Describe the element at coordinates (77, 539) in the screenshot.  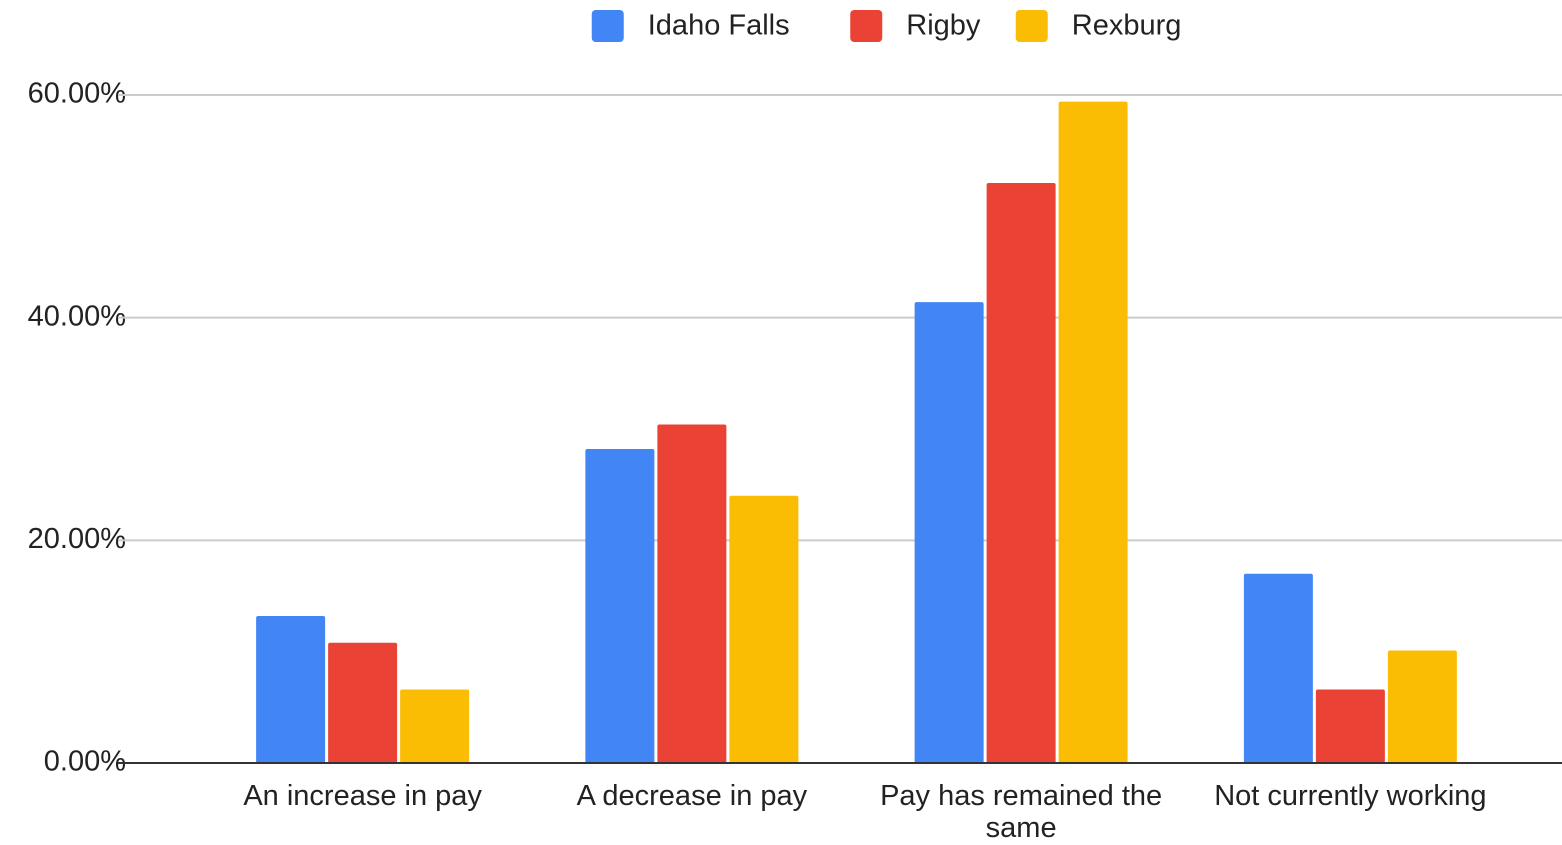
I see `y-tick-label: 20.00%` at that location.